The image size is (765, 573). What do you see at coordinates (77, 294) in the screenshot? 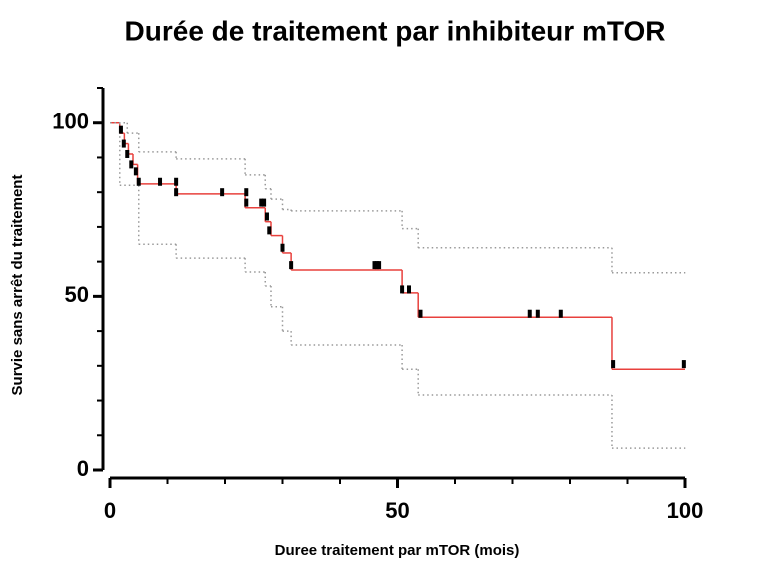
I see `y-tick-label: 50` at bounding box center [77, 294].